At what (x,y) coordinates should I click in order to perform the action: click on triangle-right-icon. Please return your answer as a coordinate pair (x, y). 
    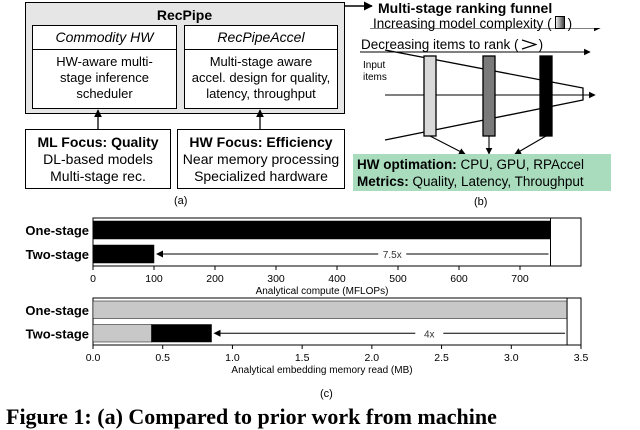
    Looking at the image, I should click on (529, 44).